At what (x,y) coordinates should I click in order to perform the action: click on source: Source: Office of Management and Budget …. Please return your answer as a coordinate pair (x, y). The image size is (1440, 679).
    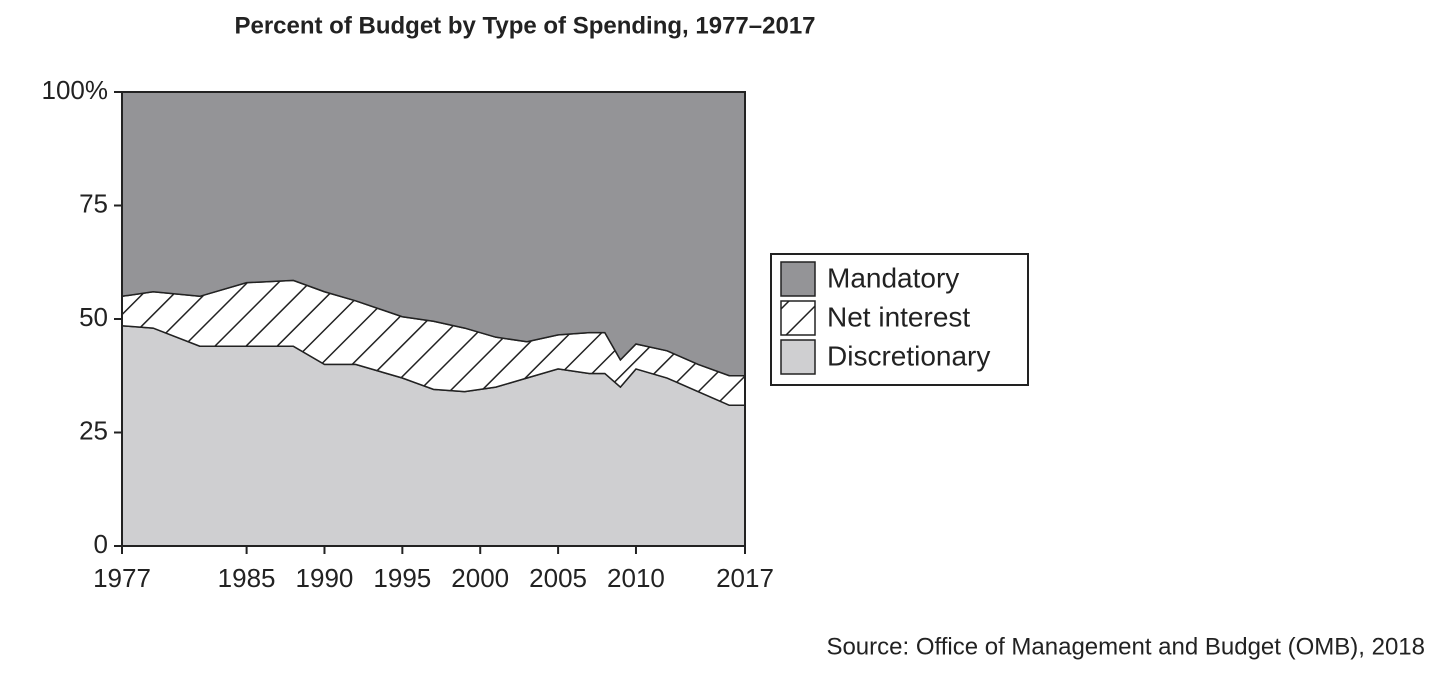
    Looking at the image, I should click on (1125, 646).